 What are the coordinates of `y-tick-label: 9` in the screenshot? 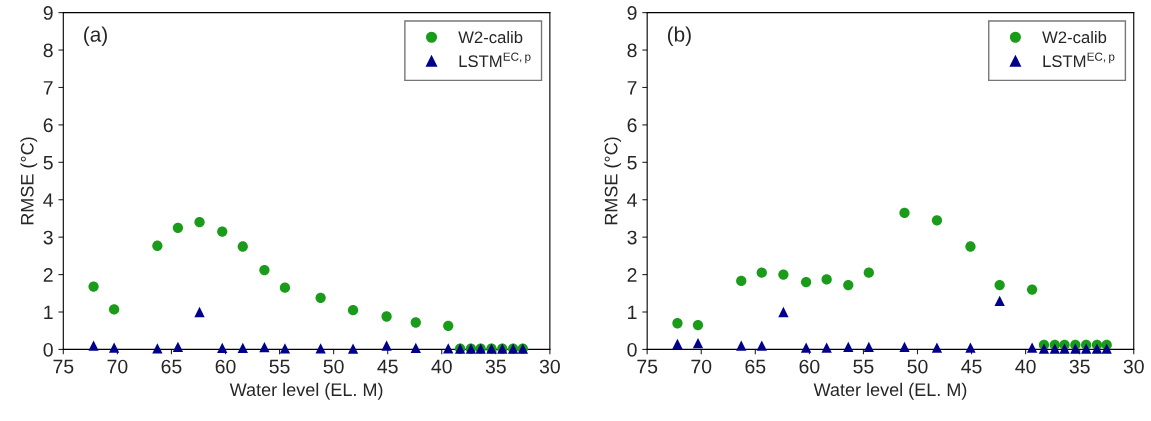 It's located at (48, 13).